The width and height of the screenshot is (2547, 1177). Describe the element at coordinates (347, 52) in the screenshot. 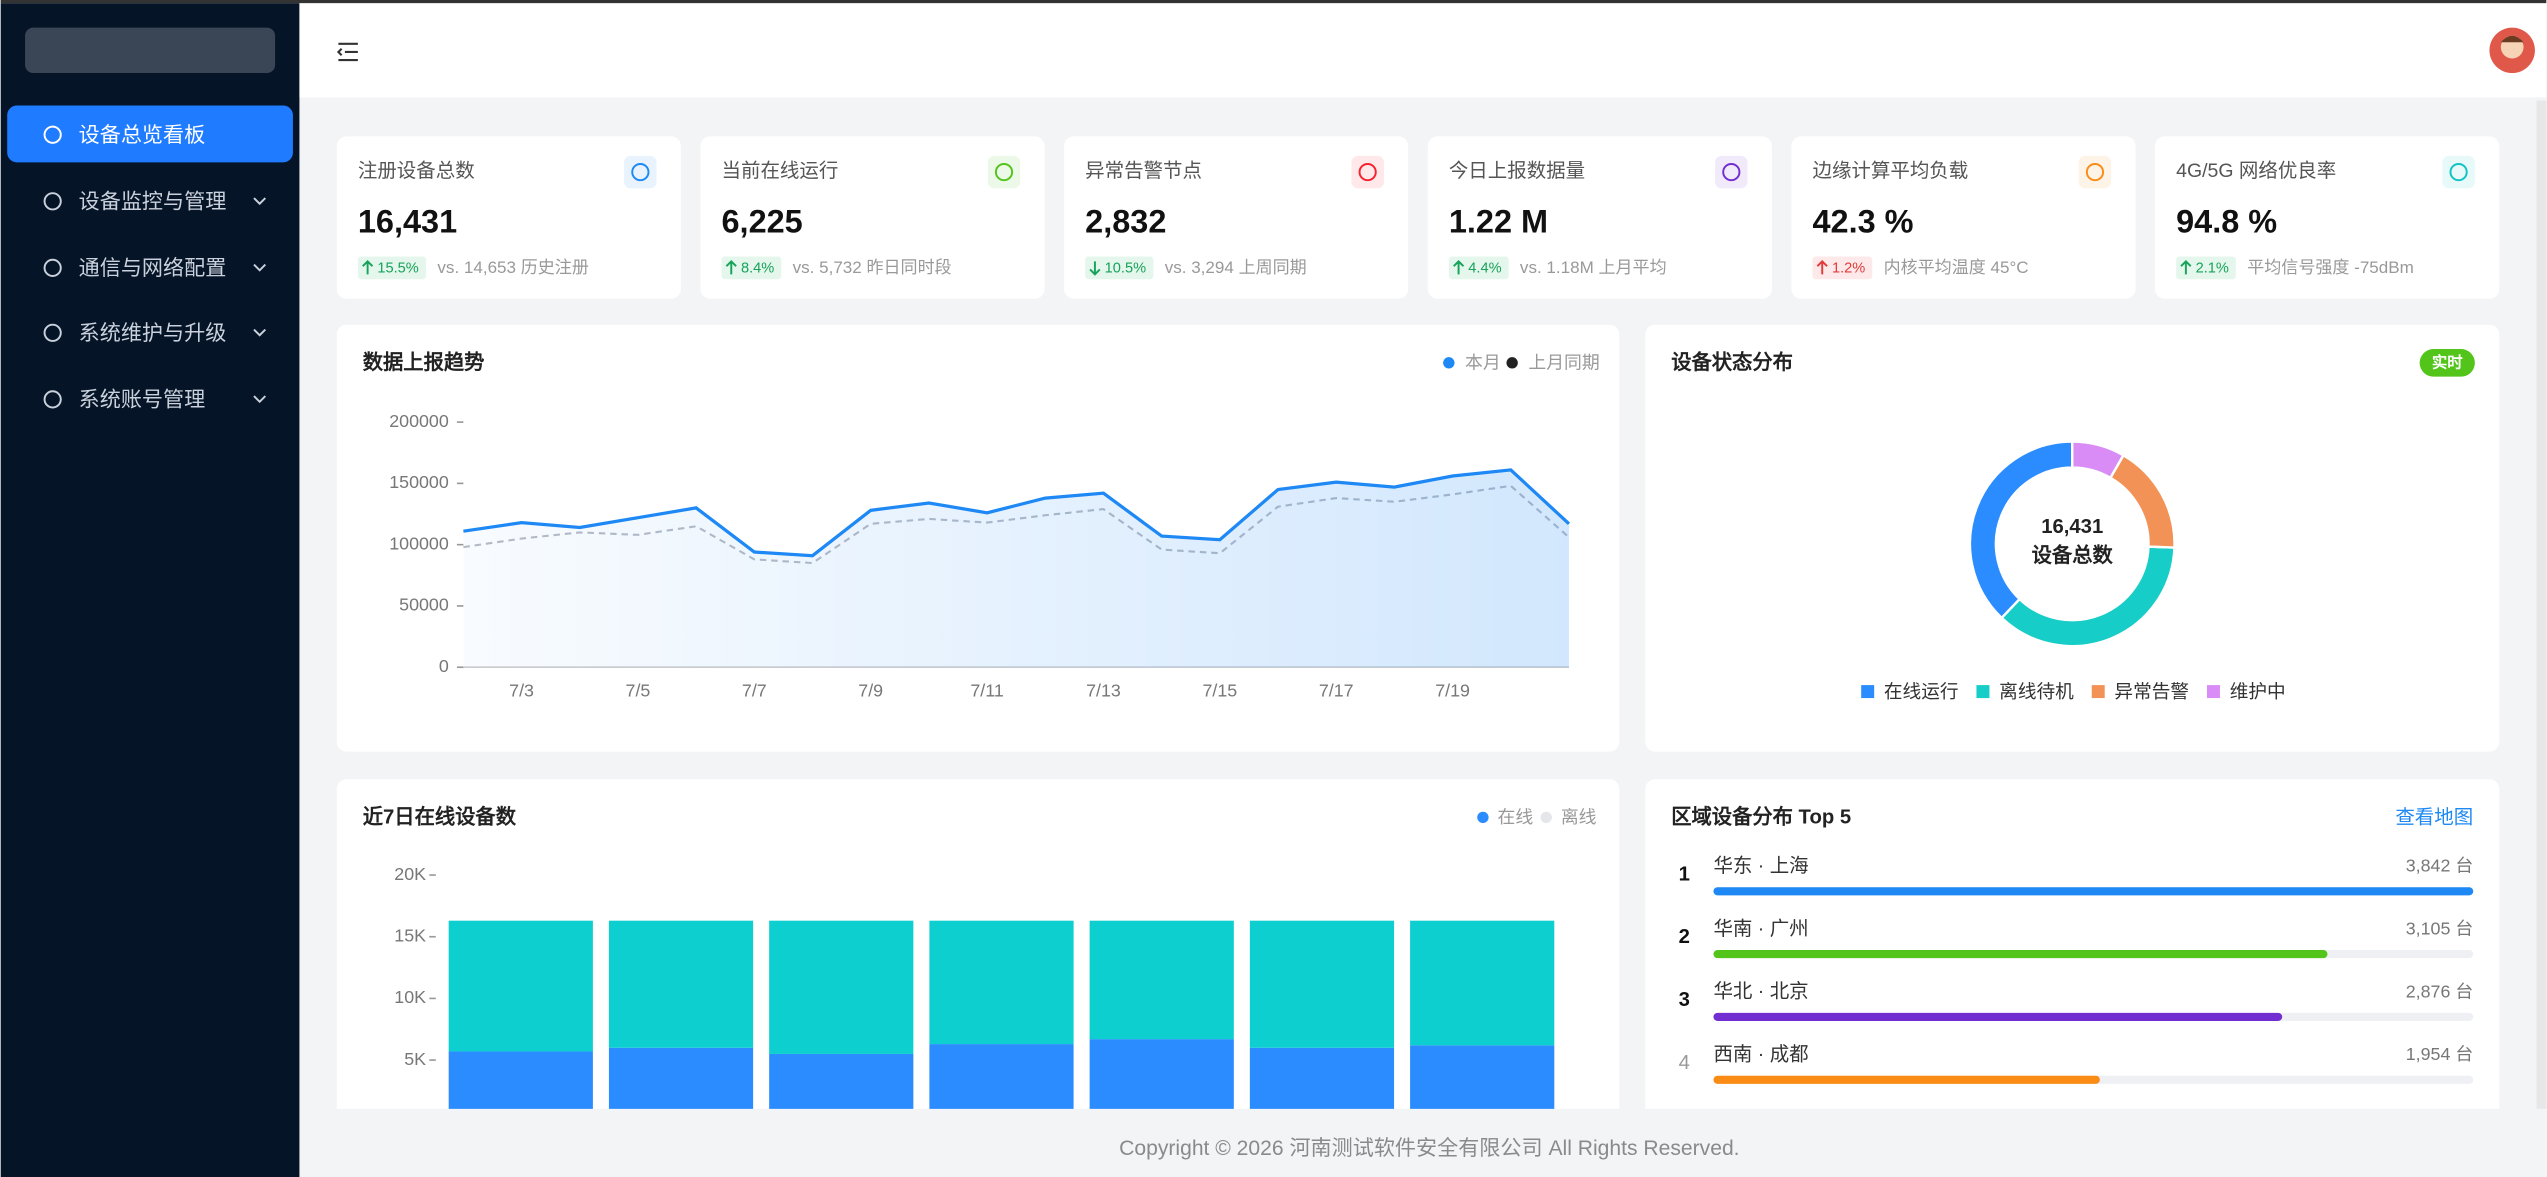

I see `menu-toggle` at that location.